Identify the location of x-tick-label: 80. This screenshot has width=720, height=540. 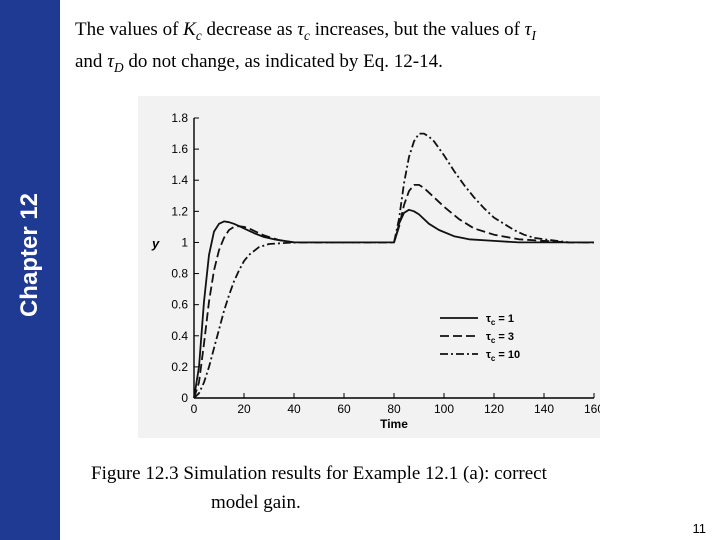
(394, 409).